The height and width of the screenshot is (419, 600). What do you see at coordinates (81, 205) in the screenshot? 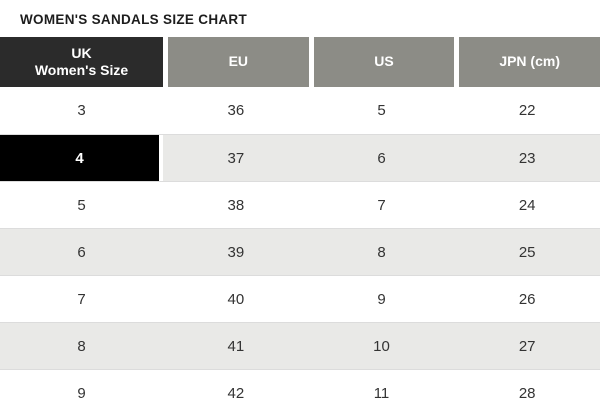
I see `uk-size-cell: 5` at bounding box center [81, 205].